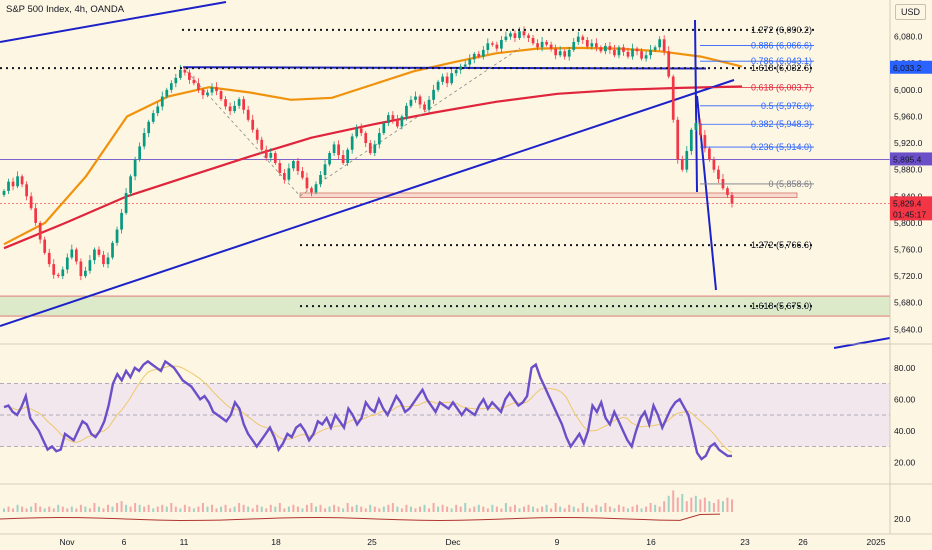 The height and width of the screenshot is (550, 932). I want to click on y-tick-label: 5,760.0, so click(908, 250).